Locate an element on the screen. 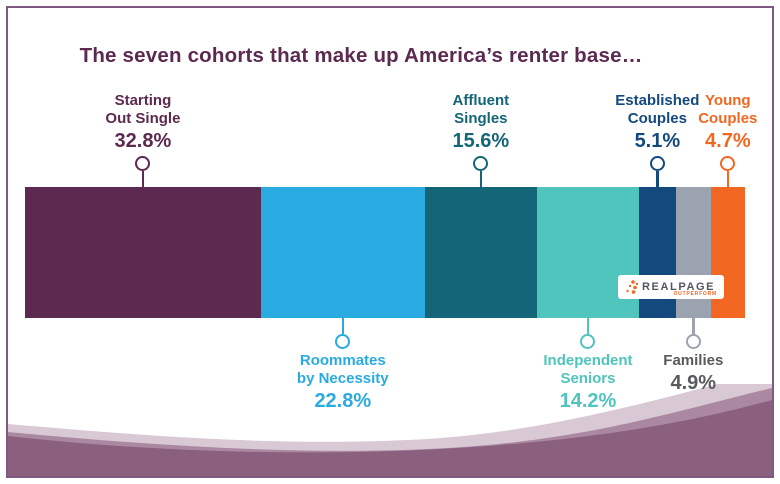  realpage-logo-text: REALPAGE is located at coordinates (679, 287).